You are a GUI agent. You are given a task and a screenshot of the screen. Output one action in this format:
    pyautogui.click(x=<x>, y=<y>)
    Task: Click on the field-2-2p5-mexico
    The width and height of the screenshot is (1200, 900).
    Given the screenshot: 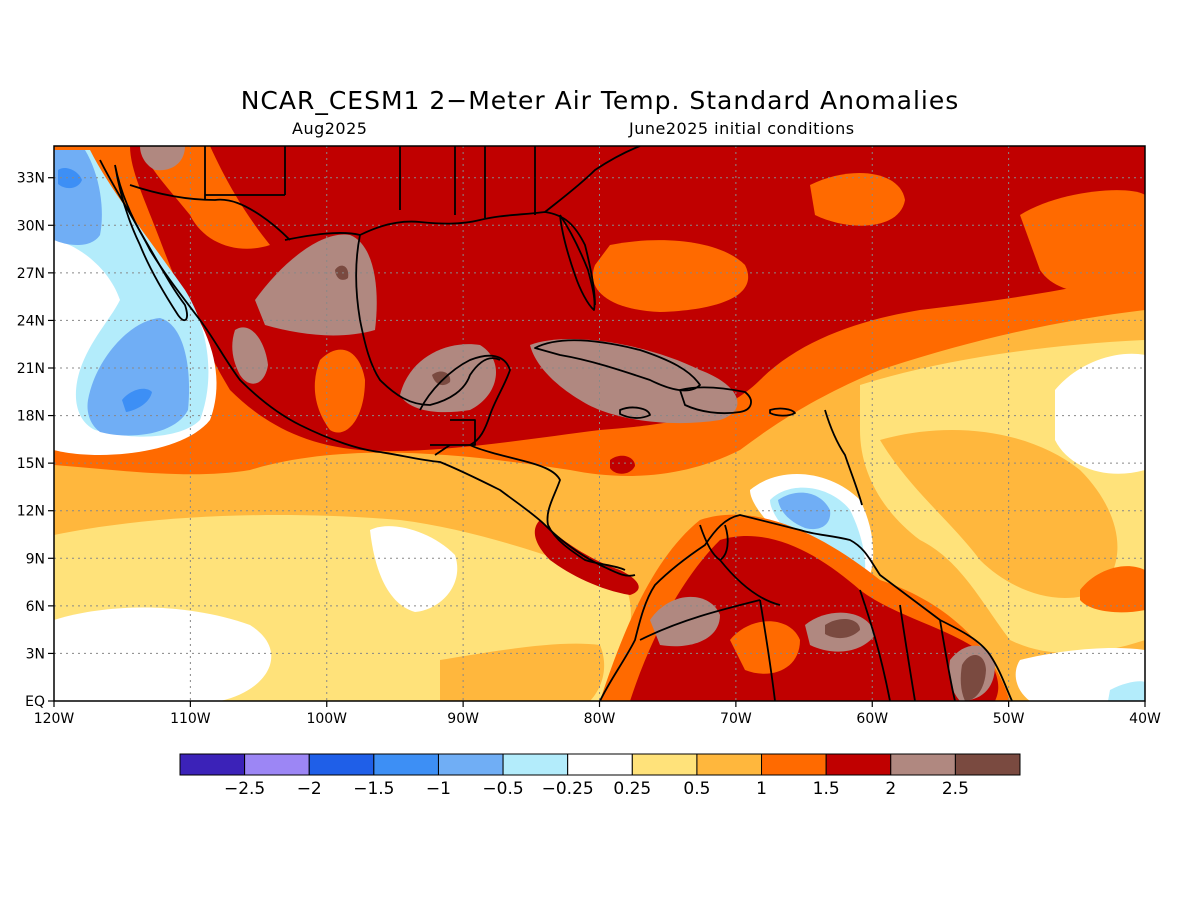 What is the action you would take?
    pyautogui.click(x=316, y=285)
    